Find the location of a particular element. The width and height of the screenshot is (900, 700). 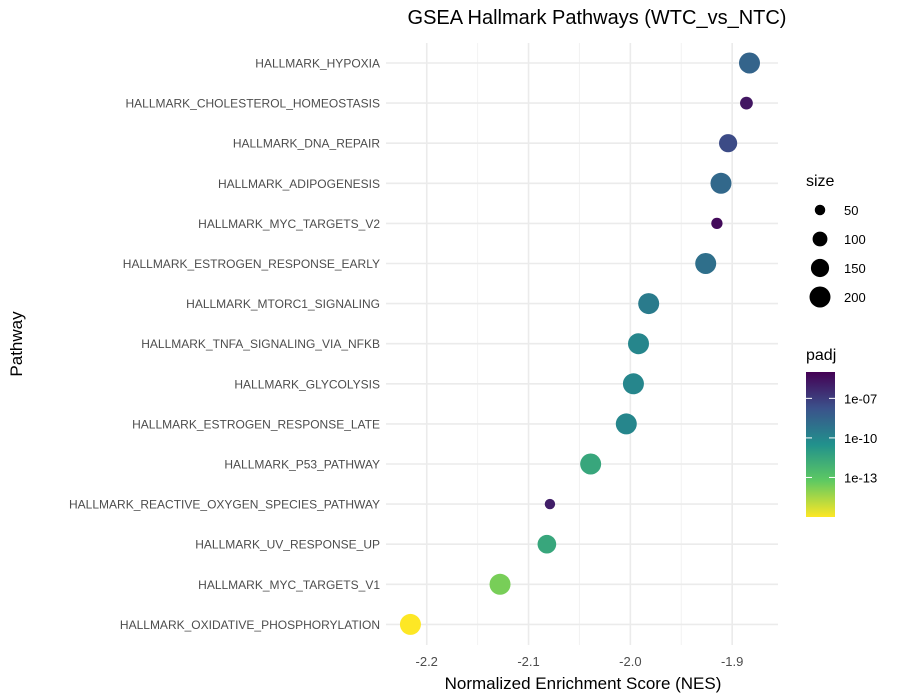

padj-tick-label: 1e-07 is located at coordinates (860, 398).